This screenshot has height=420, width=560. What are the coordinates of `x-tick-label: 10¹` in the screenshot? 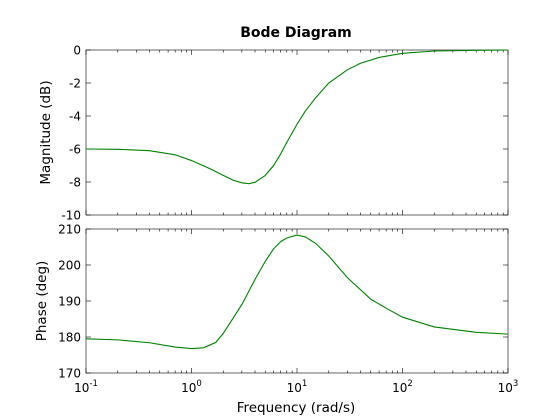 It's located at (297, 387).